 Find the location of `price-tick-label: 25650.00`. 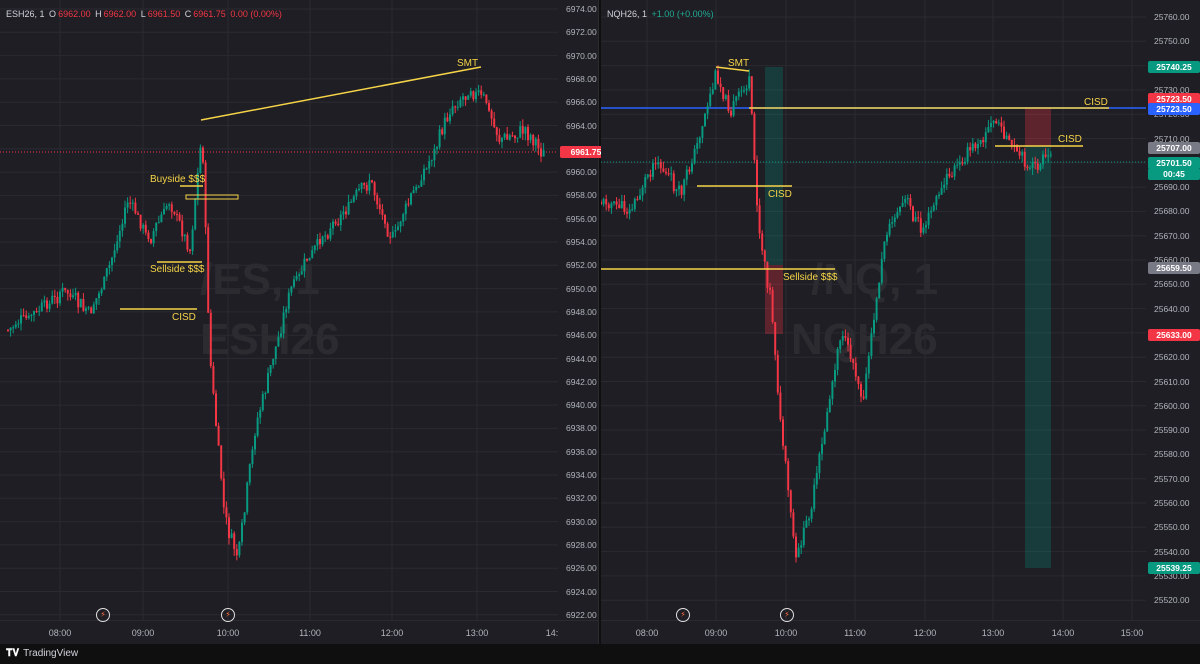

price-tick-label: 25650.00 is located at coordinates (1172, 284).